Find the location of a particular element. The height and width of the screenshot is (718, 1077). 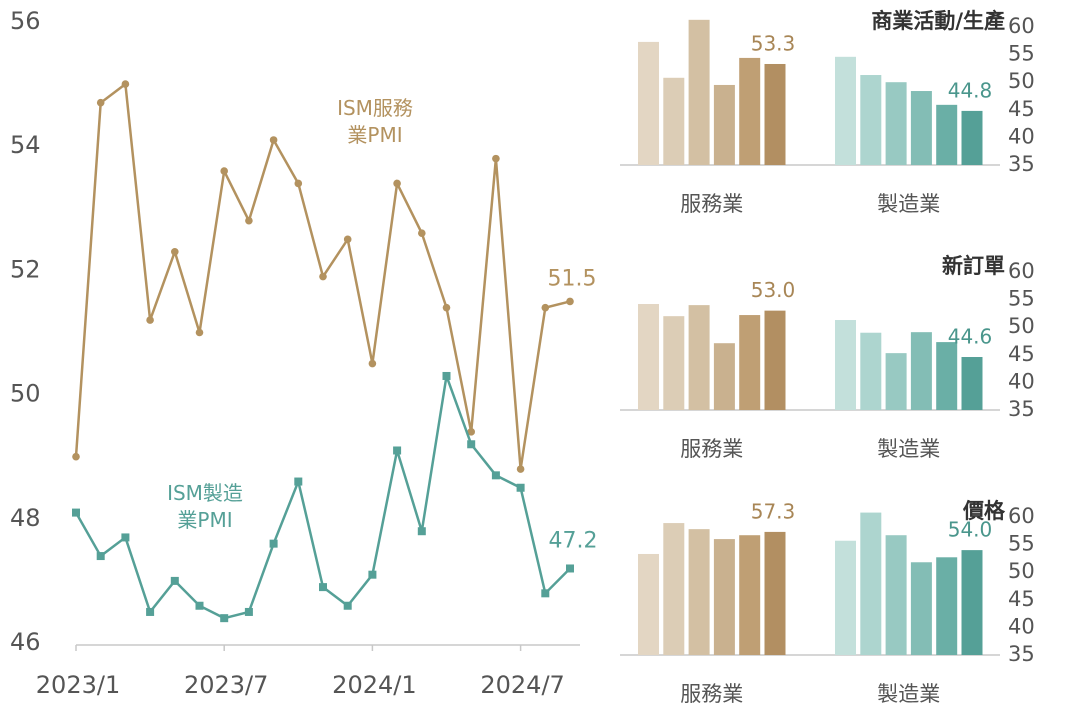

y-tick-label: 54 is located at coordinates (25, 145).